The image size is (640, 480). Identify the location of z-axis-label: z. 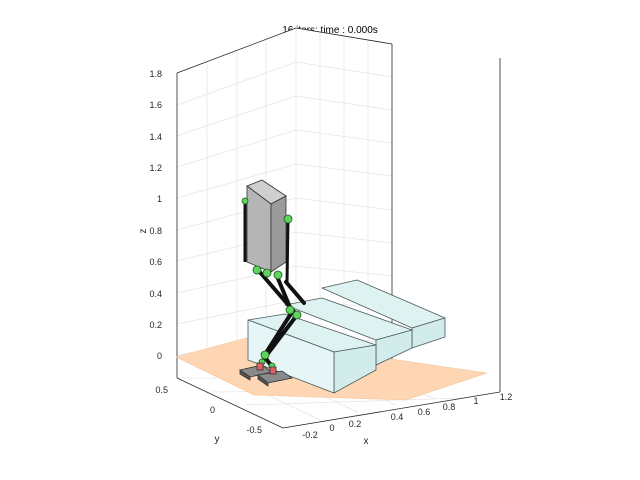
(143, 231).